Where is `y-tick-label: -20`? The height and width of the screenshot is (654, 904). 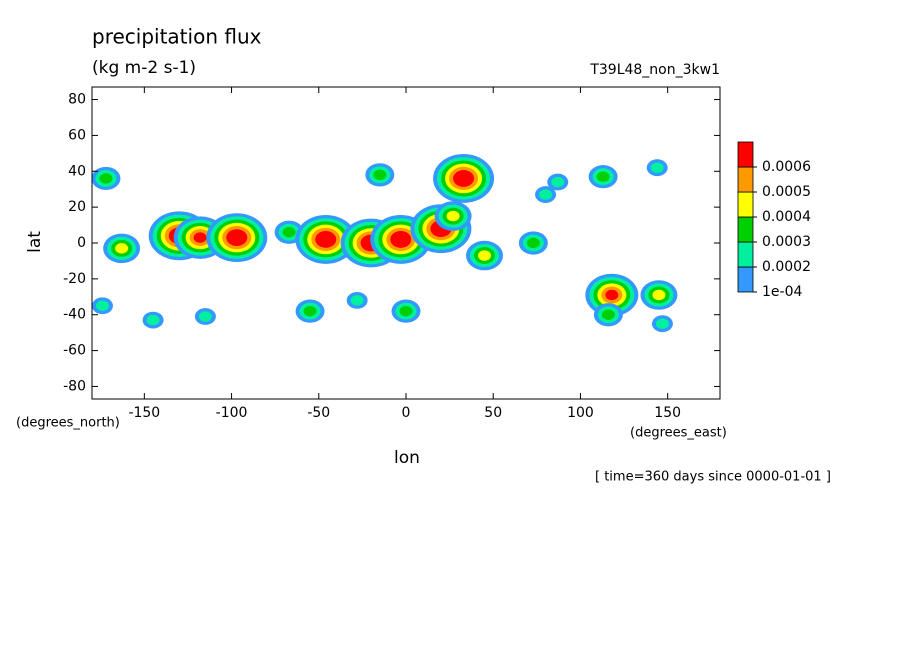 y-tick-label: -20 is located at coordinates (74, 279).